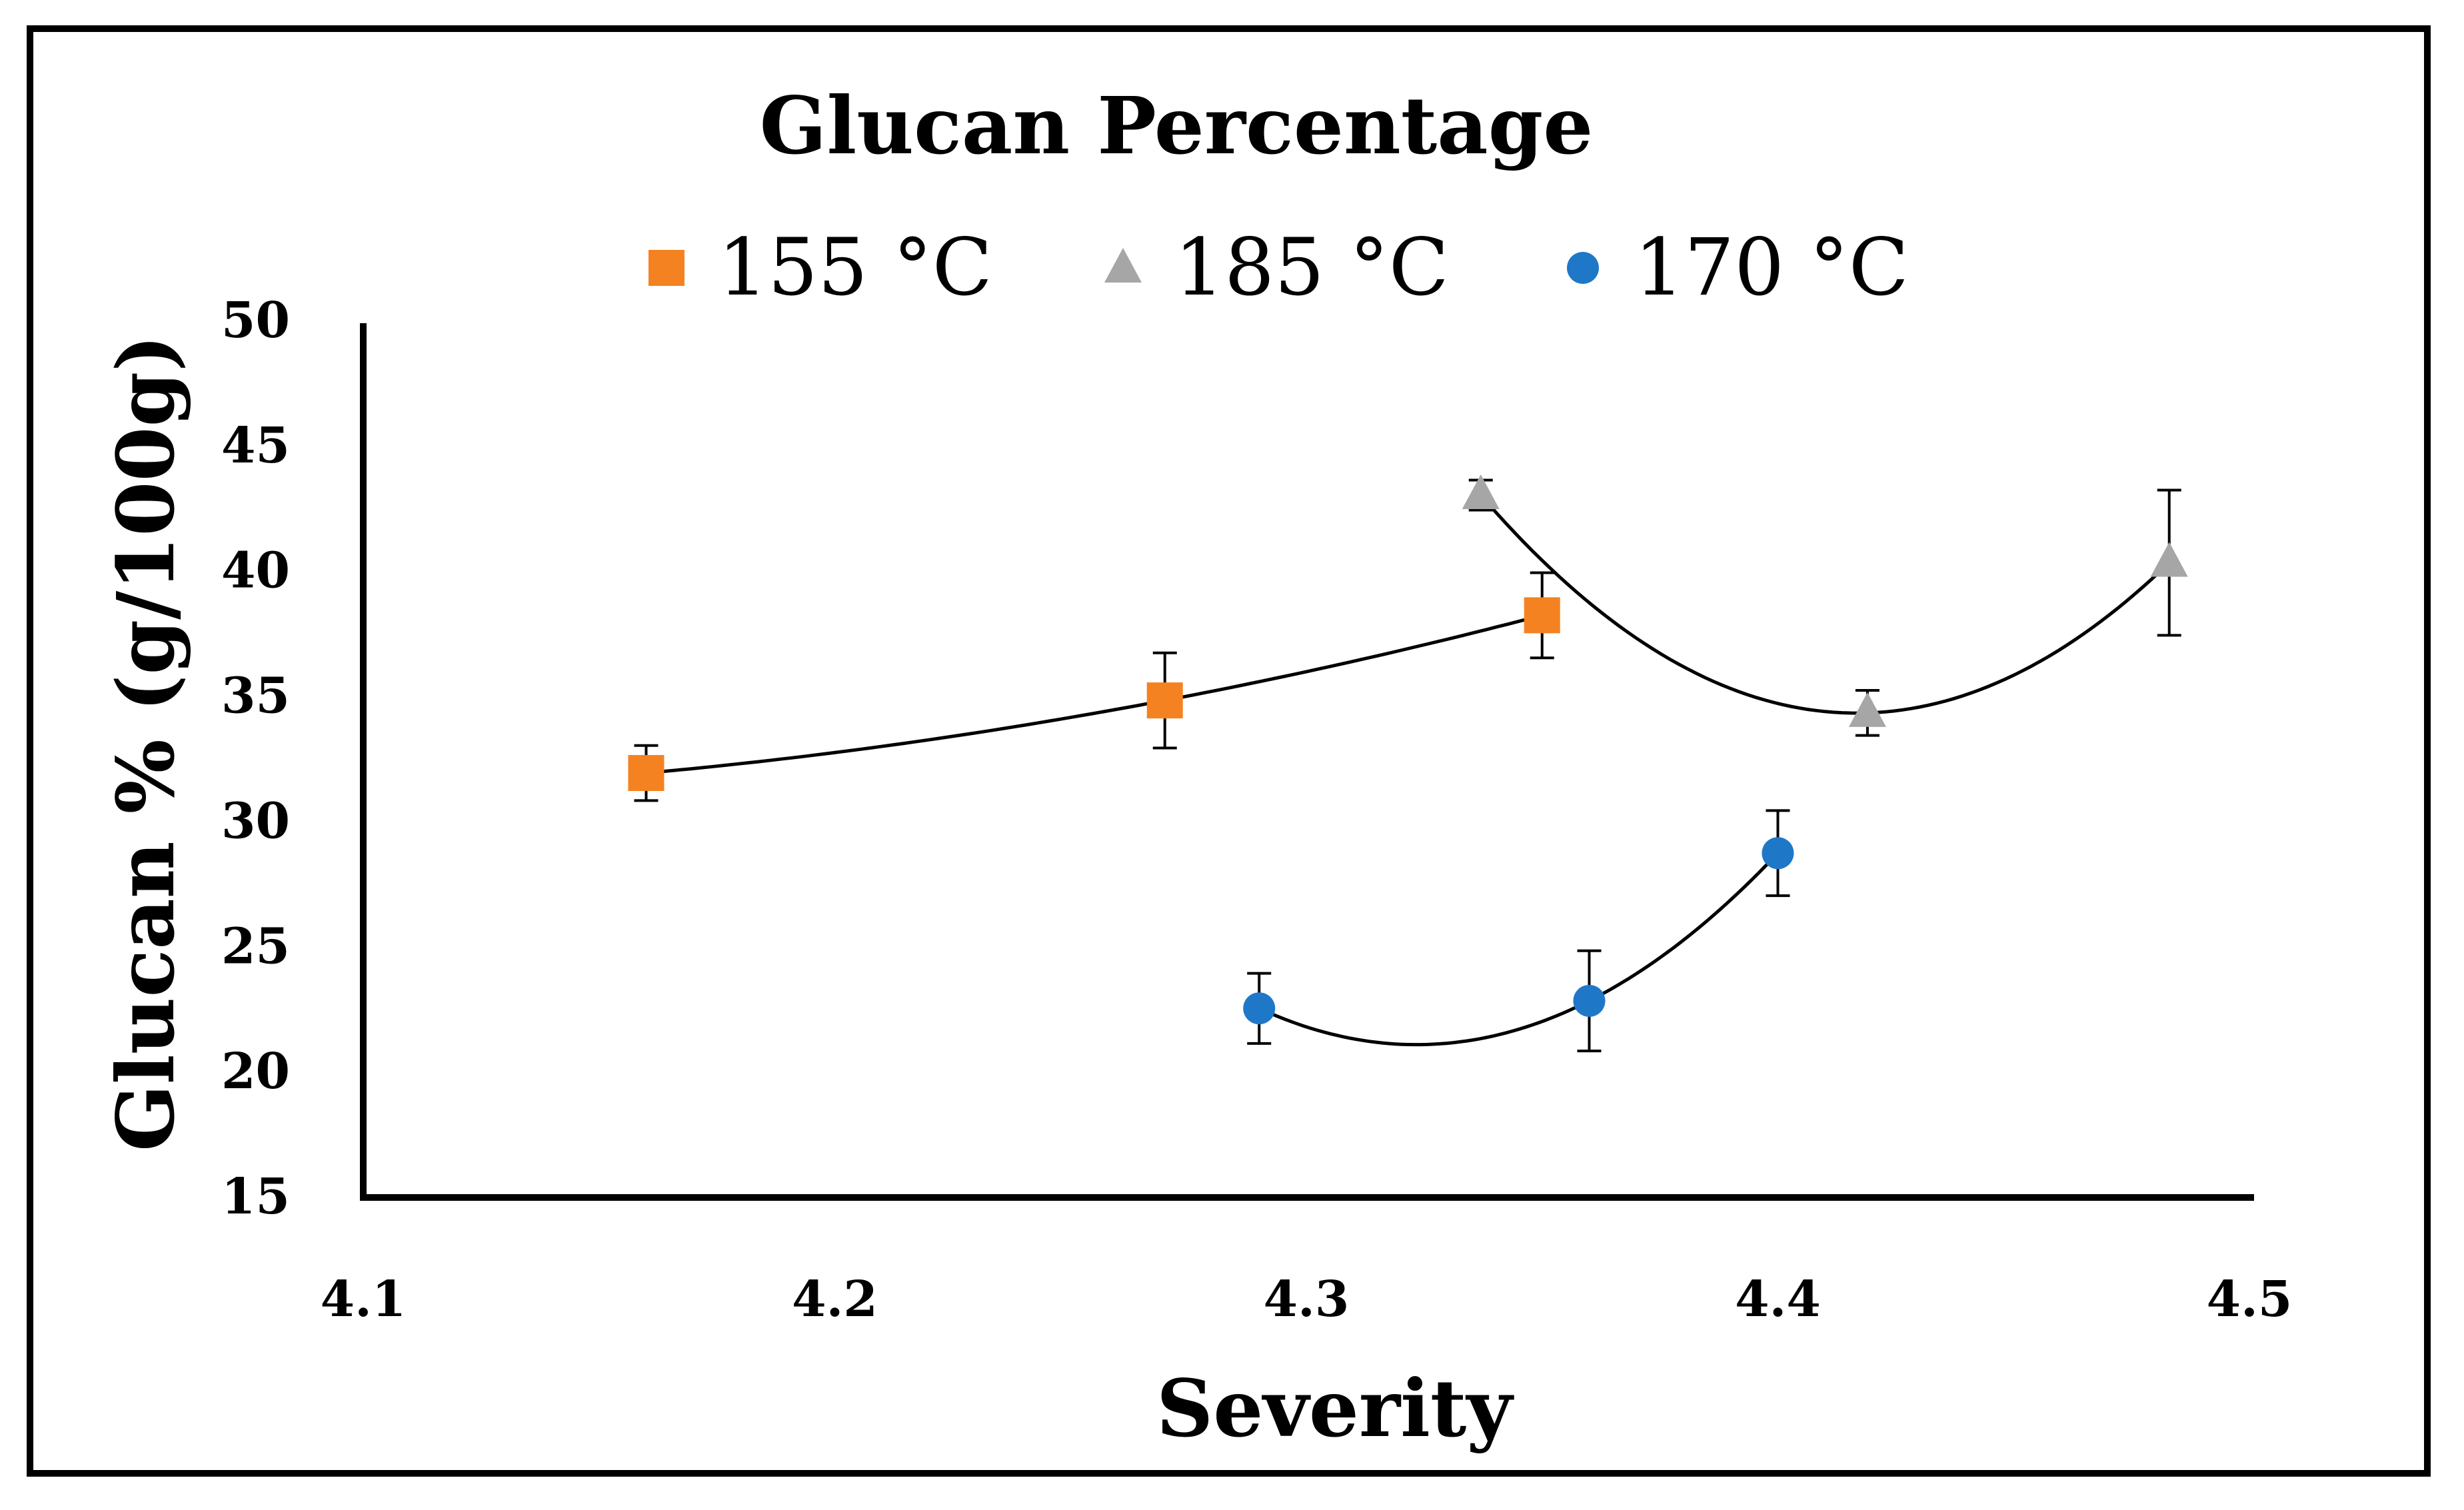 This screenshot has width=2464, height=1510. Describe the element at coordinates (255, 946) in the screenshot. I see `y-tick-label: 25` at that location.